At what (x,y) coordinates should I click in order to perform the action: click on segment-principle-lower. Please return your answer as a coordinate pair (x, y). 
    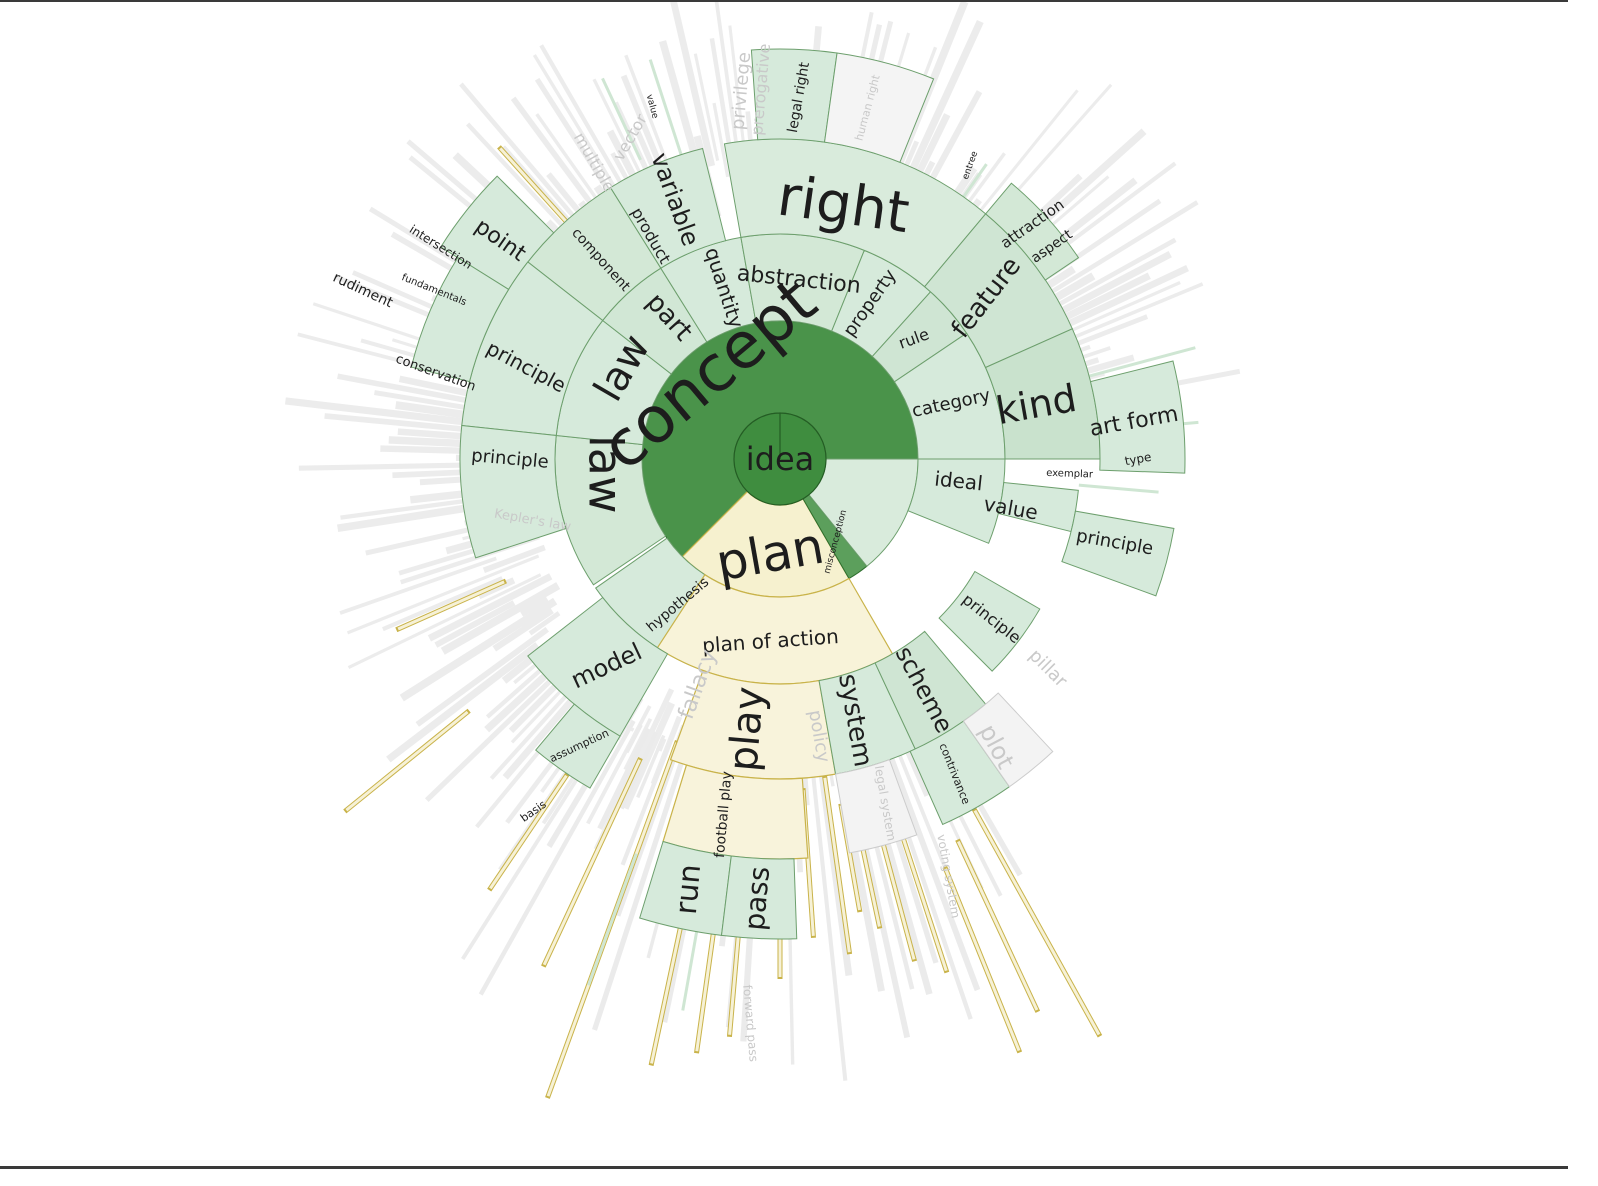
    Looking at the image, I should click on (989, 621).